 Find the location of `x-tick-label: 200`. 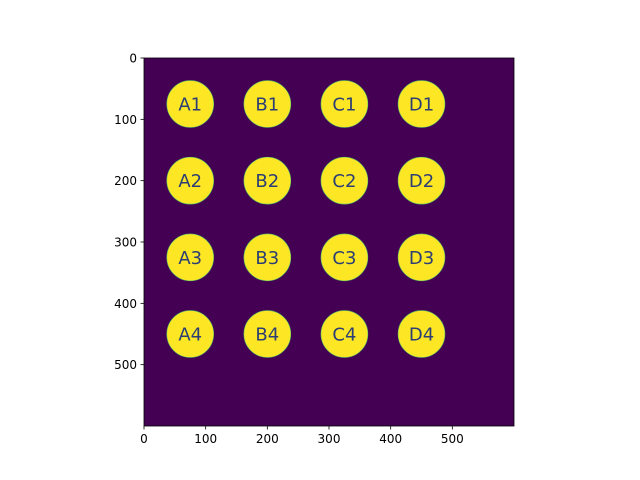

x-tick-label: 200 is located at coordinates (267, 439).